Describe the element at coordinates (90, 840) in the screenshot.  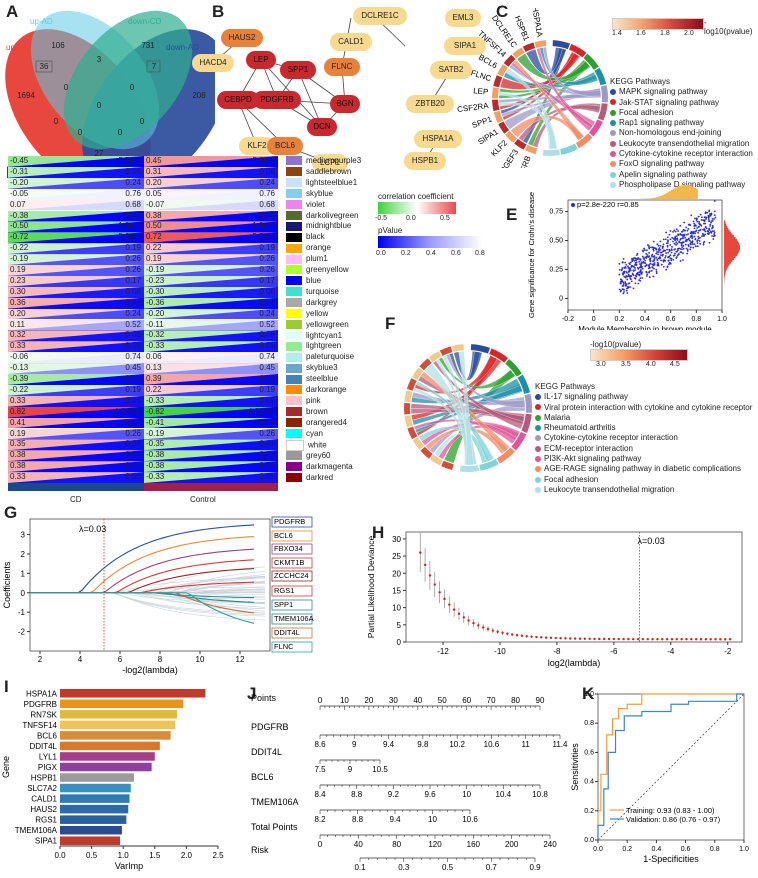
I see `bar-sipa1` at that location.